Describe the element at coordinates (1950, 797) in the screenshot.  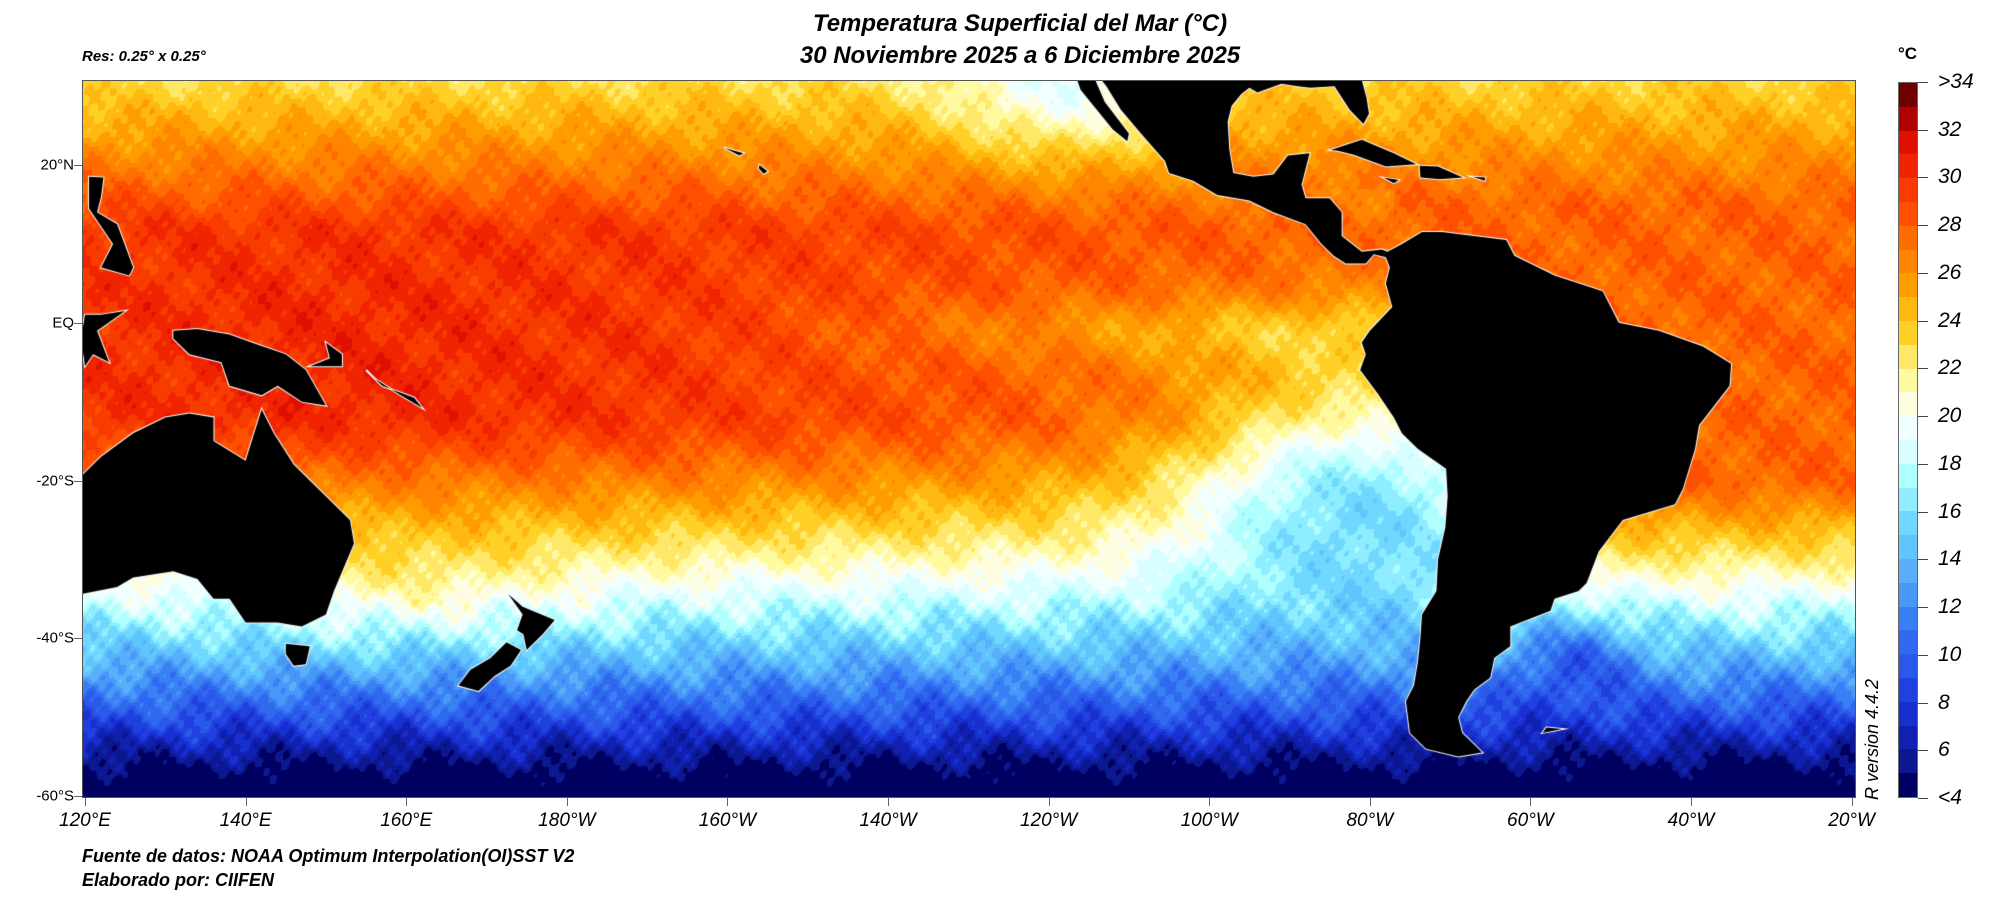
I see `colorbar-label: <4` at that location.